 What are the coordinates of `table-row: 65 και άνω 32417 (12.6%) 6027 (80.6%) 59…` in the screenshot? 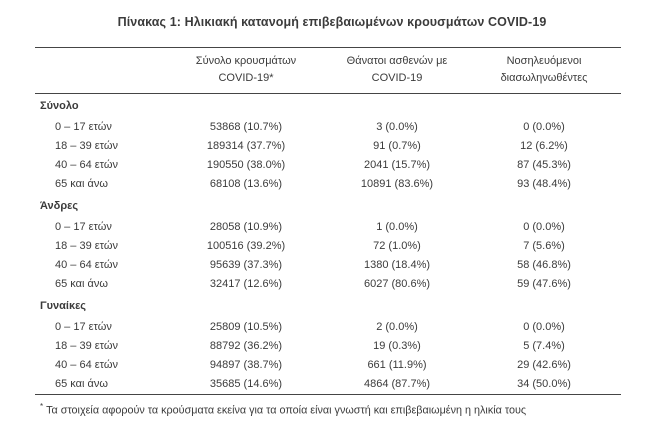 It's located at (328, 284).